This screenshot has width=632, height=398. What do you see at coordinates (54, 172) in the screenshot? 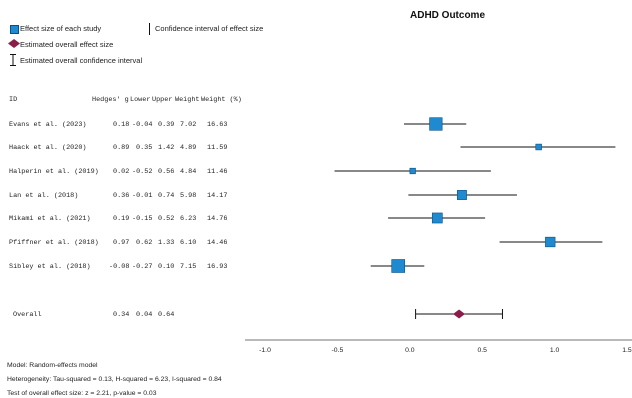
I see `study-id: Halperin et al. (2019)` at bounding box center [54, 172].